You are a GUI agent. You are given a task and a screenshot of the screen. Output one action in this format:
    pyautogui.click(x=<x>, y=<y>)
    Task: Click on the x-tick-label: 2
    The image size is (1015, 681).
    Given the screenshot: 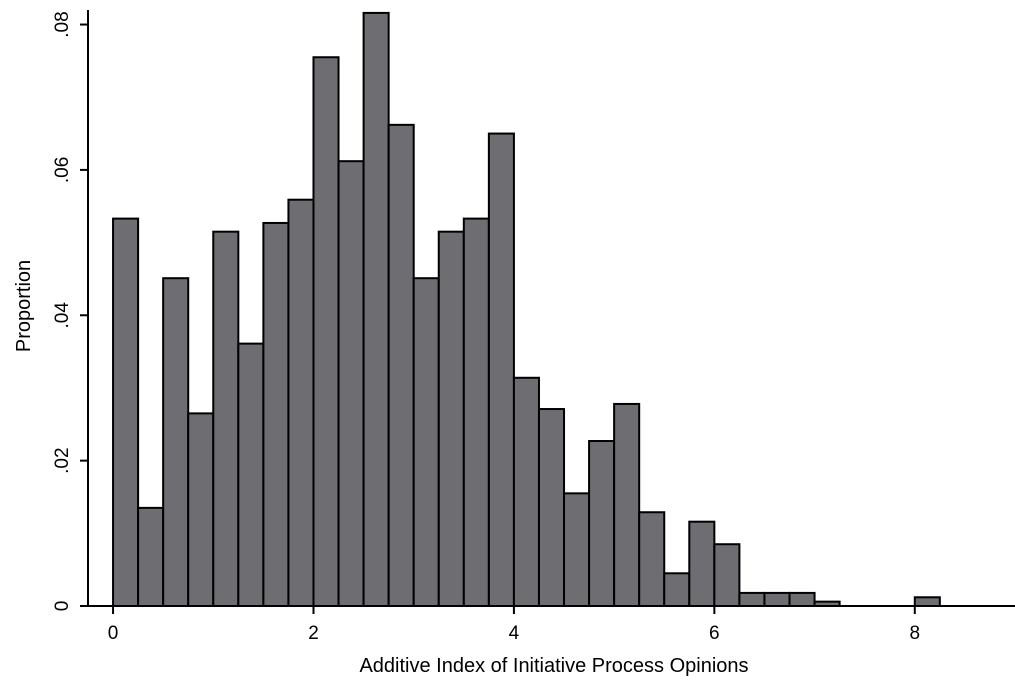 What is the action you would take?
    pyautogui.click(x=313, y=633)
    